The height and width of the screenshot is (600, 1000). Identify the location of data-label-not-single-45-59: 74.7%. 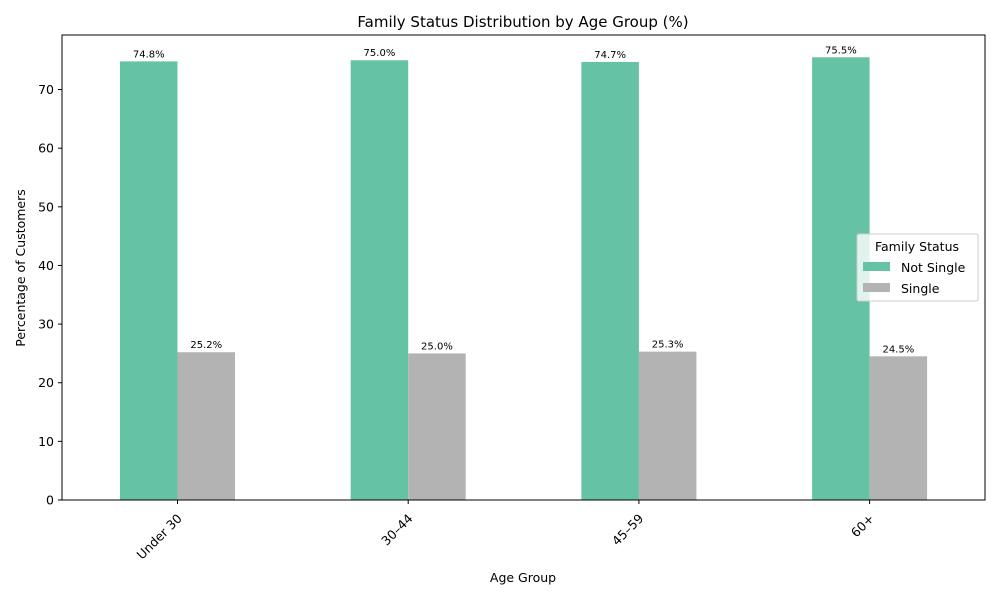
(610, 55).